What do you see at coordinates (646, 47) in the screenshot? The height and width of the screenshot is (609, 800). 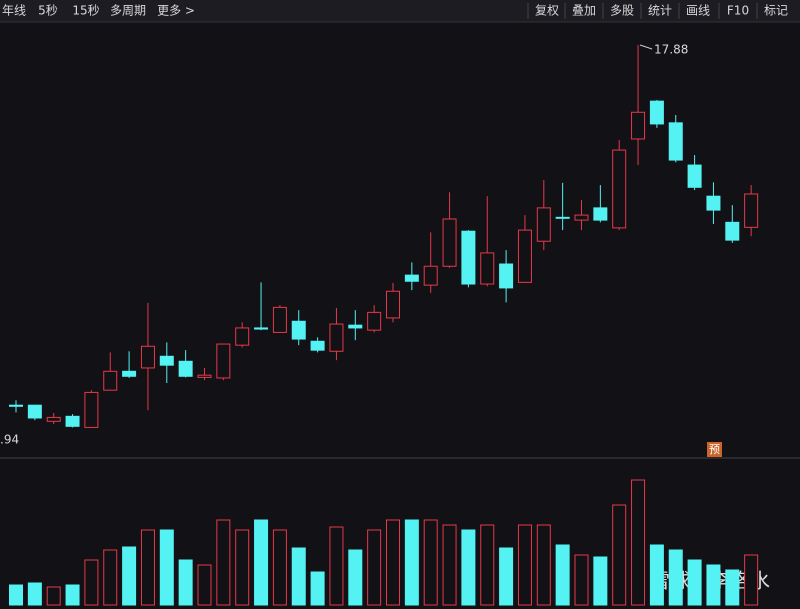 I see `max-pointer` at bounding box center [646, 47].